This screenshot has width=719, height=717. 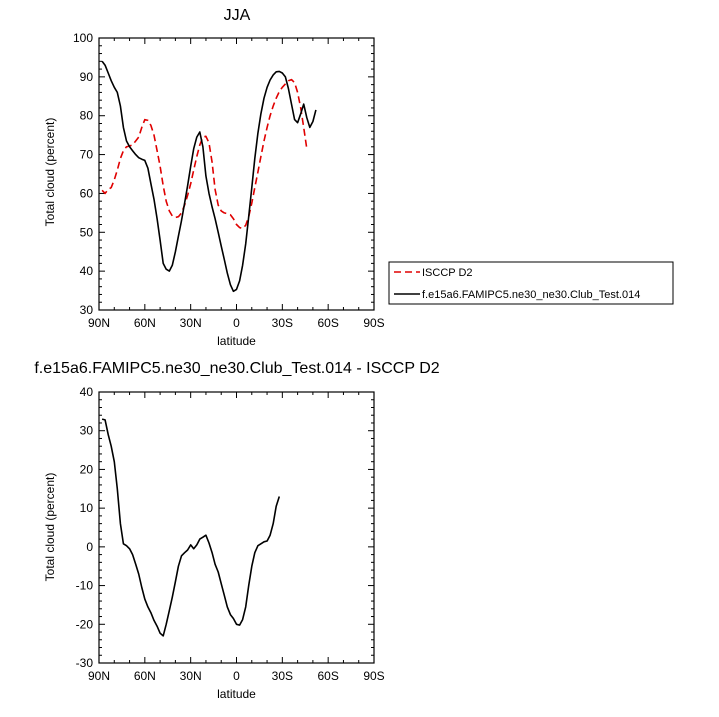 What do you see at coordinates (236, 341) in the screenshot?
I see `top-xlabel: latitude` at bounding box center [236, 341].